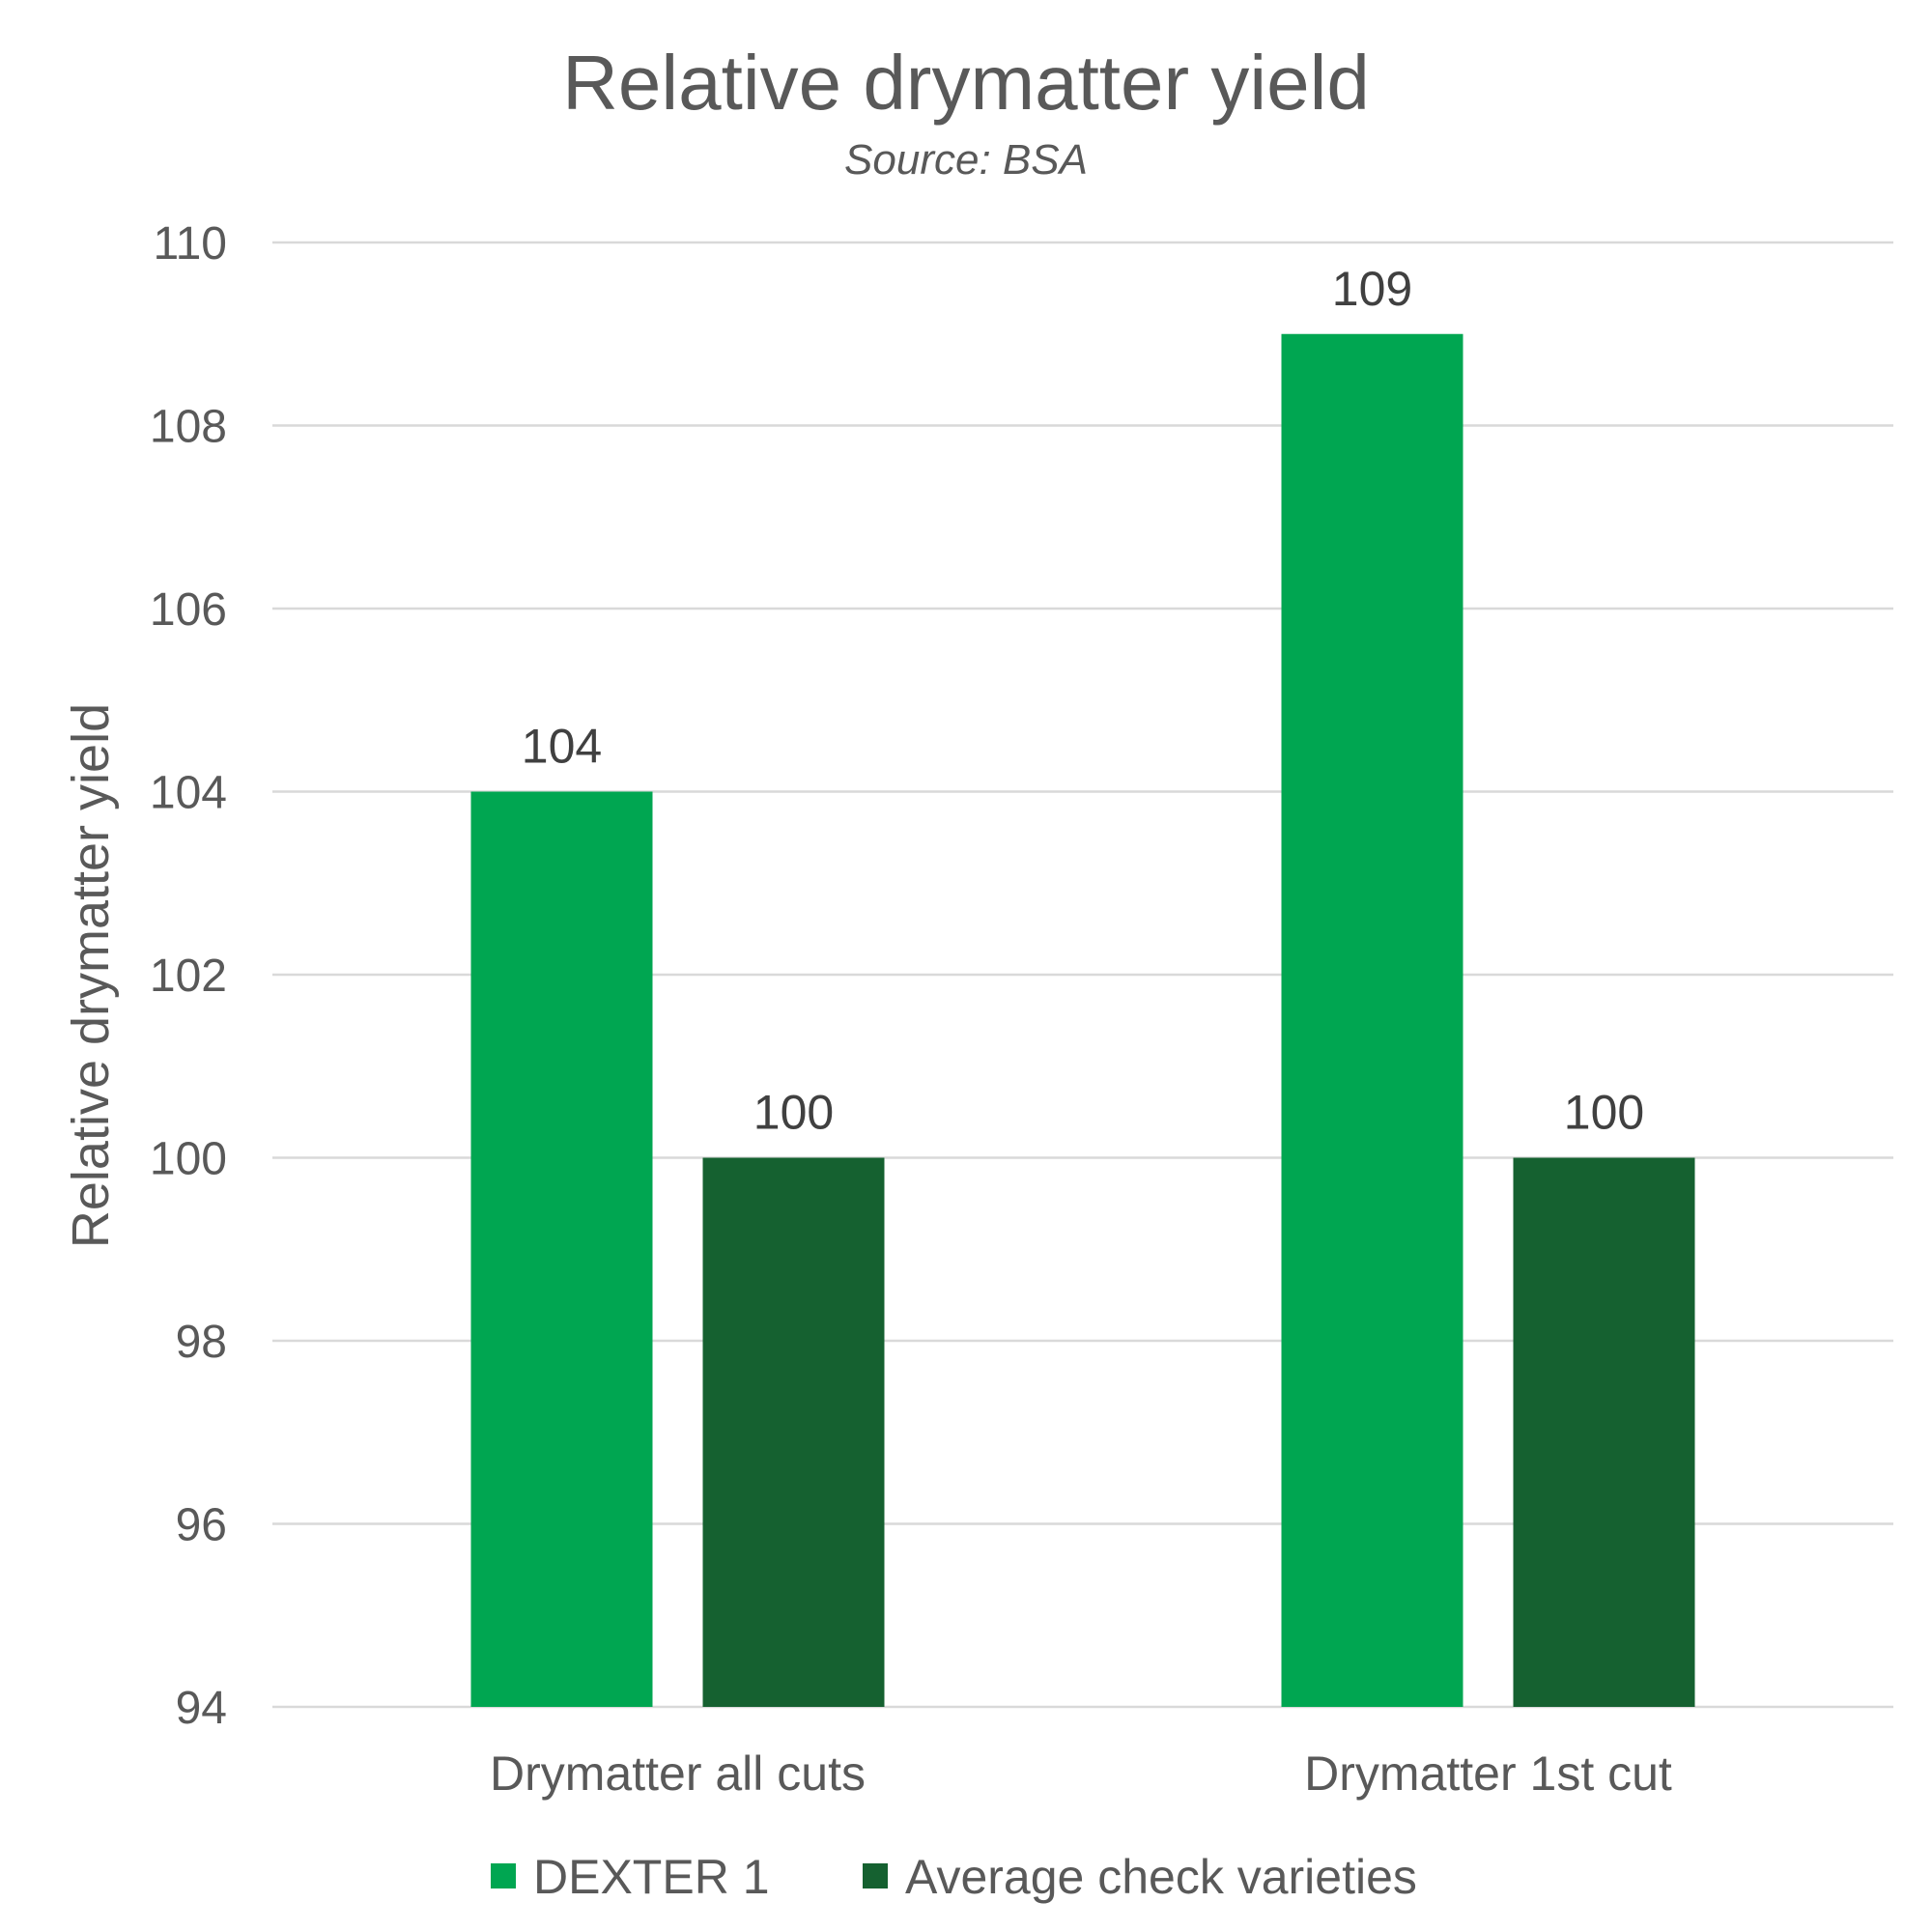 Image resolution: width=1932 pixels, height=1931 pixels. Describe the element at coordinates (1161, 1877) in the screenshot. I see `legend-label: Average check varieties` at that location.